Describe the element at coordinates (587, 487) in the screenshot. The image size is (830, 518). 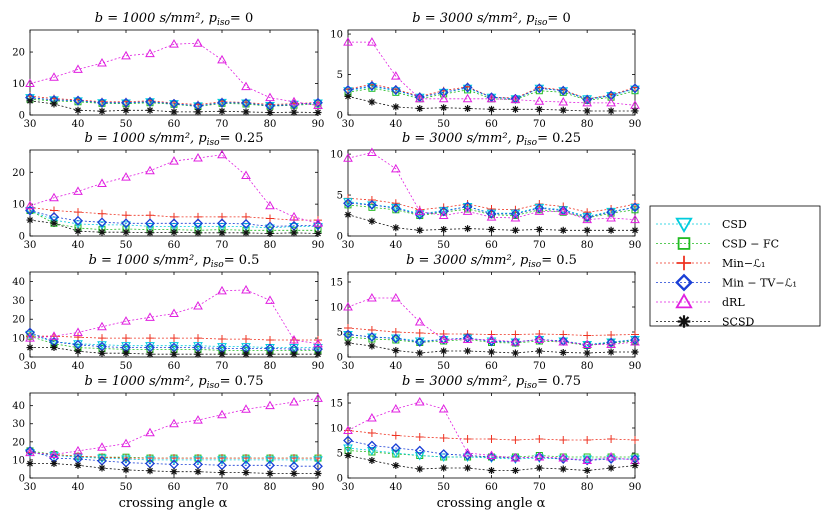
I see `x-tick-label: 80` at that location.